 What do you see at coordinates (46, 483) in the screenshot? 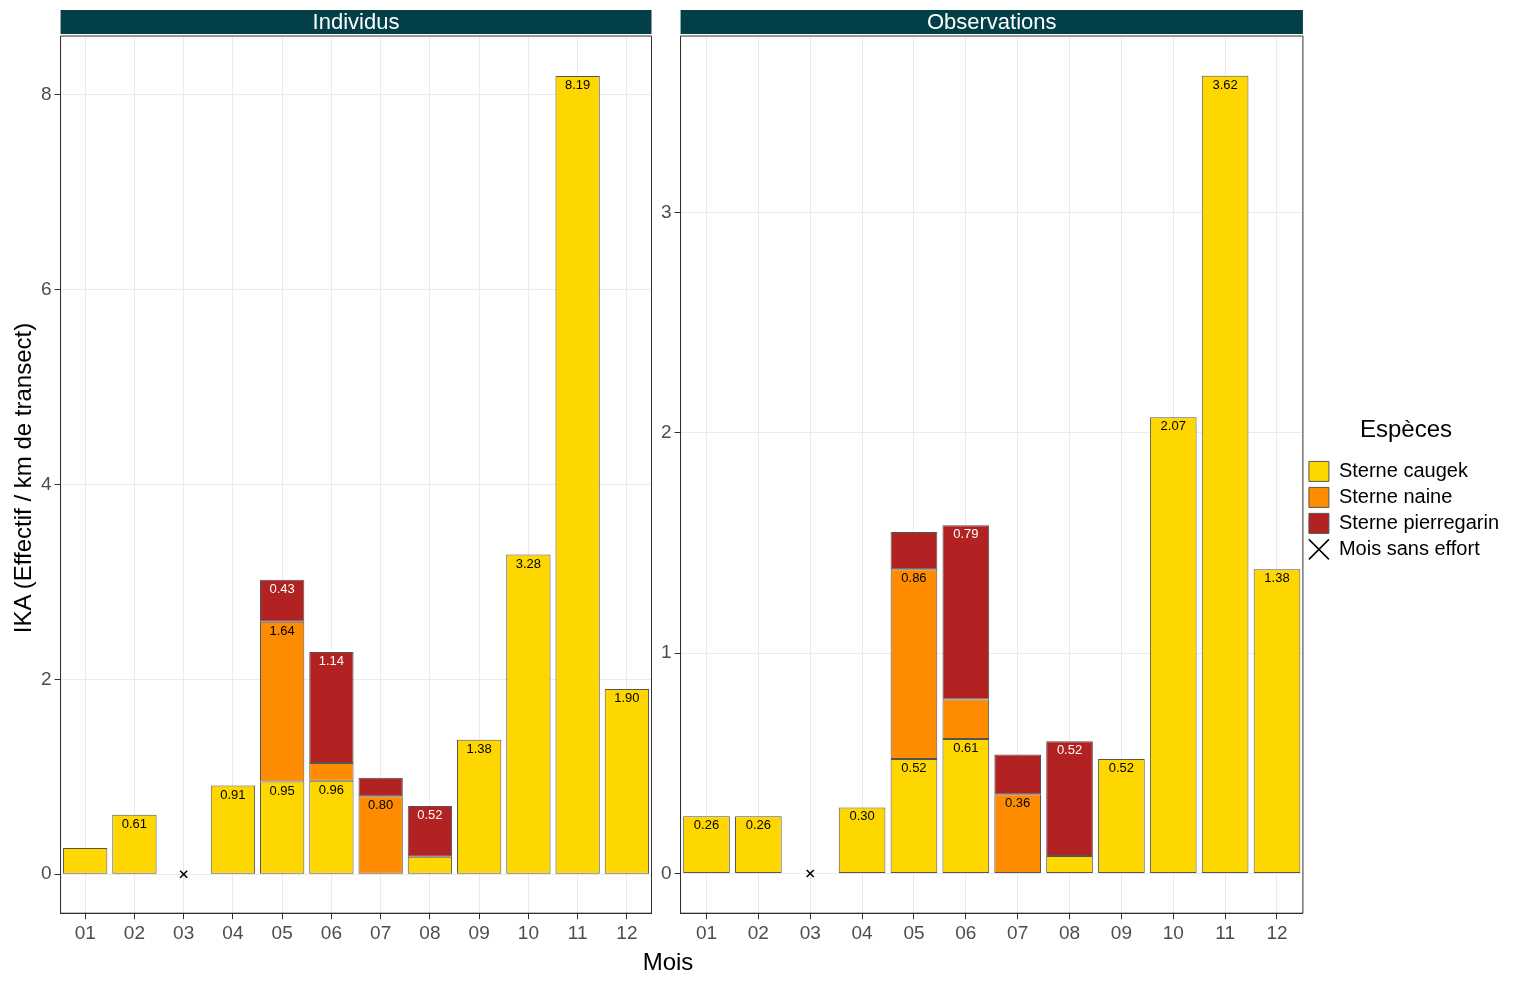
I see `y-tick-label: 4` at bounding box center [46, 483].